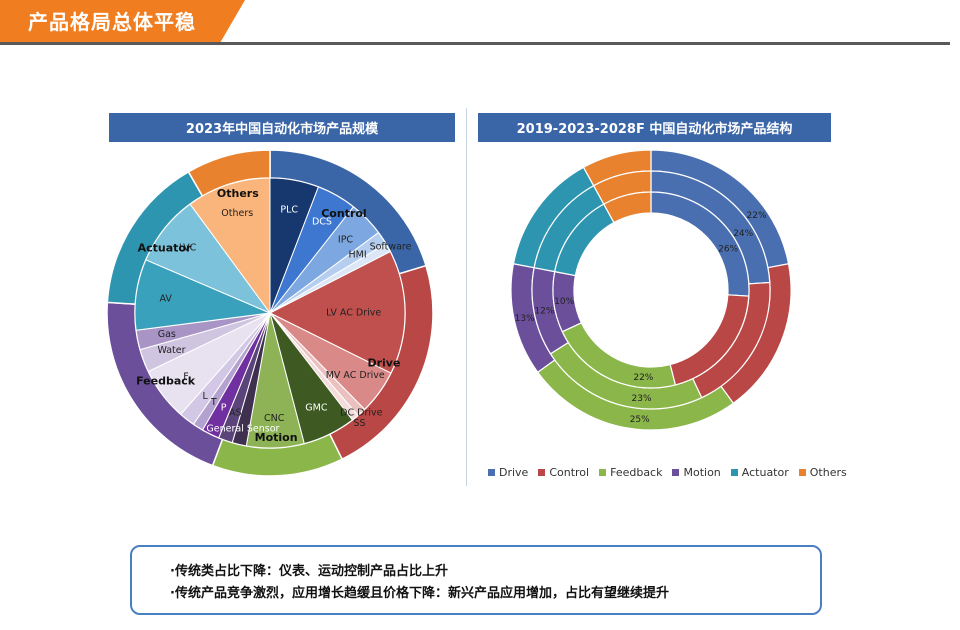 This screenshot has width=960, height=630. What do you see at coordinates (569, 472) in the screenshot?
I see `legend-label-control: Control` at bounding box center [569, 472].